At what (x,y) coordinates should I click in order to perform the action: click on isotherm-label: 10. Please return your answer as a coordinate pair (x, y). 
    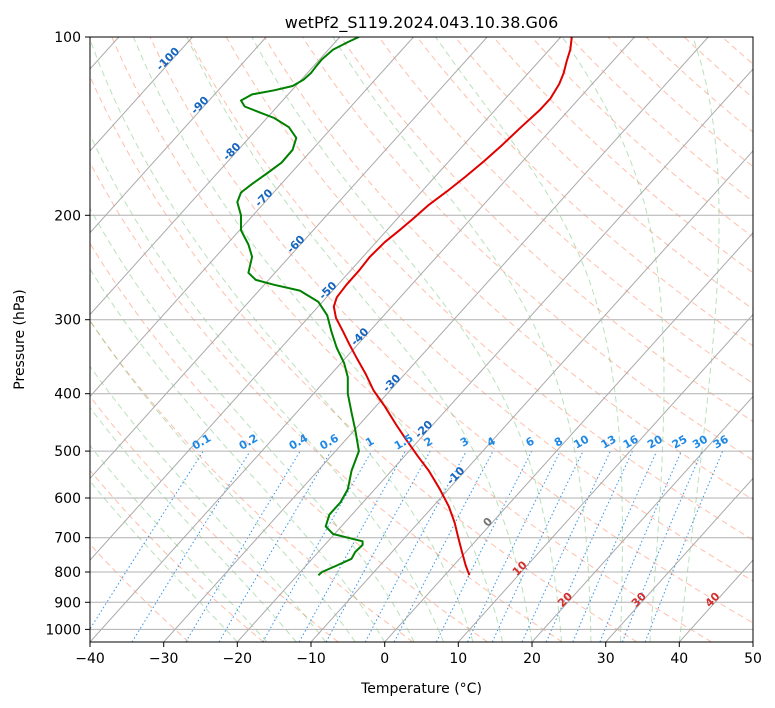
    Looking at the image, I should click on (520, 568).